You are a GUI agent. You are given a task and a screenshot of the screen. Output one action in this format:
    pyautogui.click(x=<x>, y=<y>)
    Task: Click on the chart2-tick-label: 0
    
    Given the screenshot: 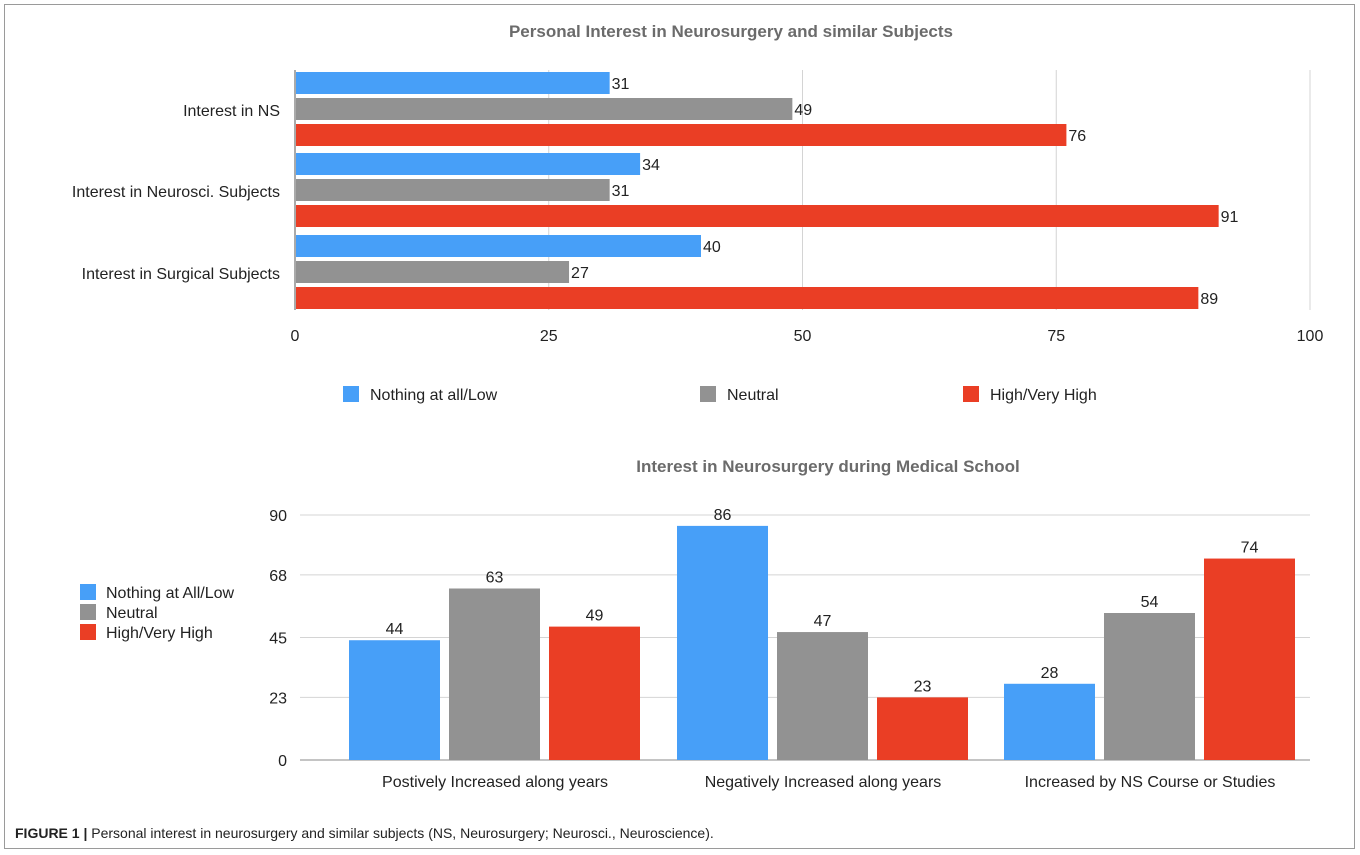 What is the action you would take?
    pyautogui.click(x=282, y=761)
    